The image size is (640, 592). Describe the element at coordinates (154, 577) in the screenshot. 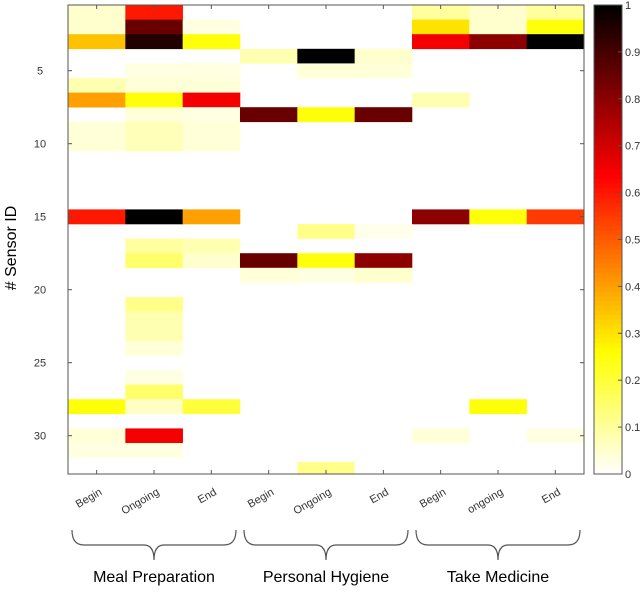

I see `group-label: Meal Preparation` at that location.